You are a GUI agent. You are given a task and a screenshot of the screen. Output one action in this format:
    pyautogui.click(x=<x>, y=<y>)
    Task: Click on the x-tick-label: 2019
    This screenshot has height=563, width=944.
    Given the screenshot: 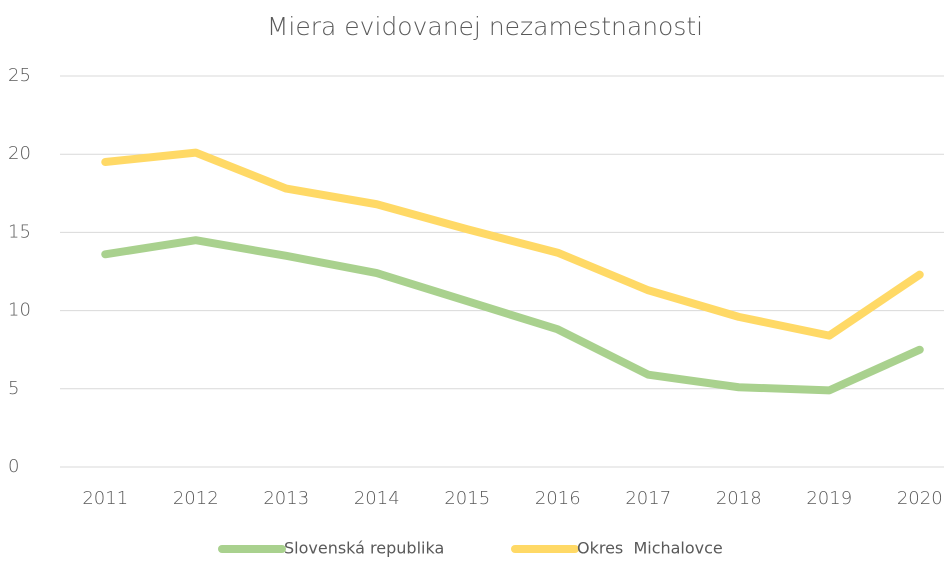 What is the action you would take?
    pyautogui.click(x=829, y=498)
    